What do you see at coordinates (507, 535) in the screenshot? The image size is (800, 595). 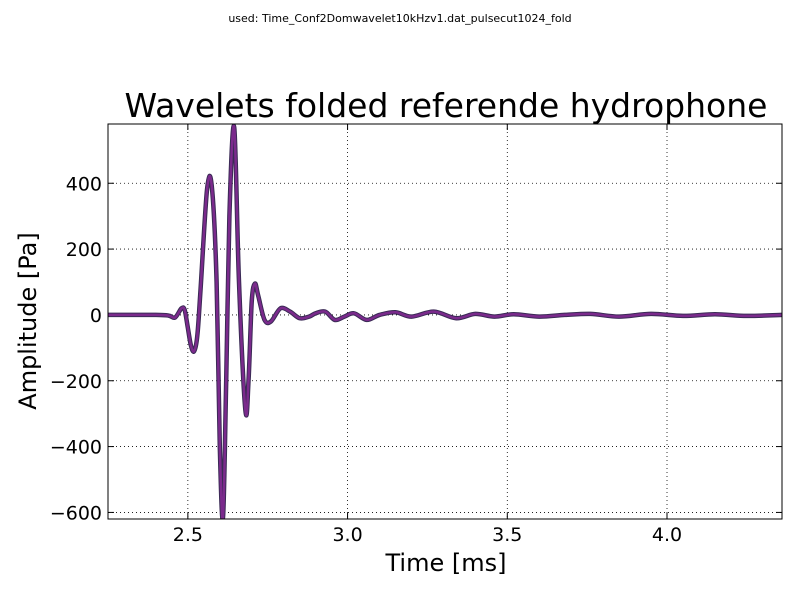 I see `x-tick-label: 3.5` at bounding box center [507, 535].